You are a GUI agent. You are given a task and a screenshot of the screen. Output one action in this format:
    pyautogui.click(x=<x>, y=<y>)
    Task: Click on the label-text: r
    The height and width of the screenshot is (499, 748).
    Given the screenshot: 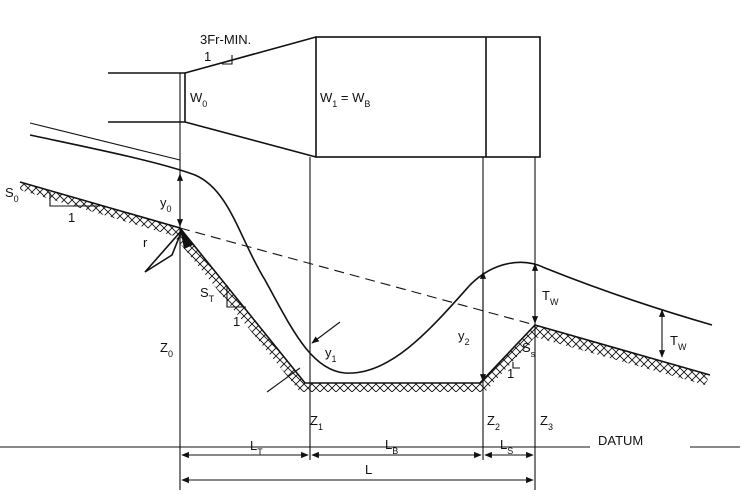 What is the action you would take?
    pyautogui.click(x=145, y=242)
    